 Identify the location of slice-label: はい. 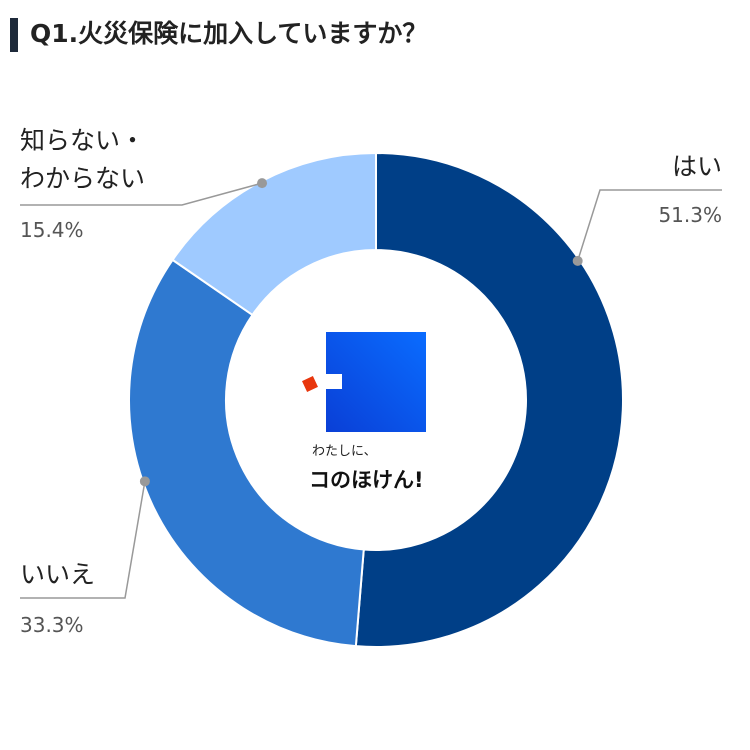
(696, 166).